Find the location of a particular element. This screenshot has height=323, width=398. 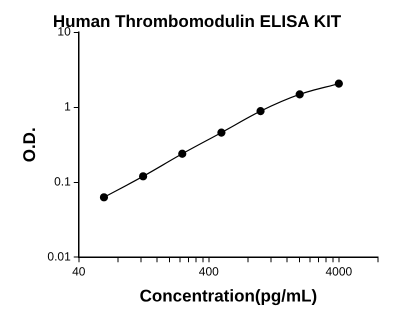

x-tick-label: 40 is located at coordinates (79, 271).